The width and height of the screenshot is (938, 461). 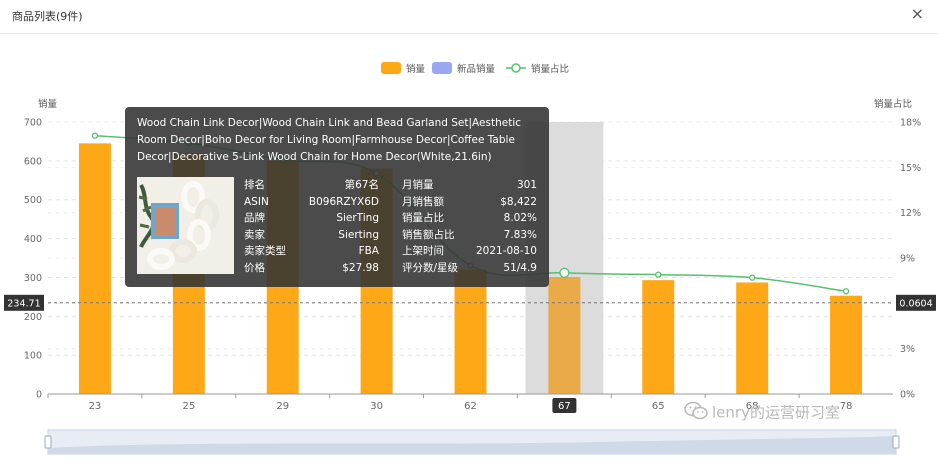 I want to click on crosshair-label-left: 234.71, so click(x=23, y=303).